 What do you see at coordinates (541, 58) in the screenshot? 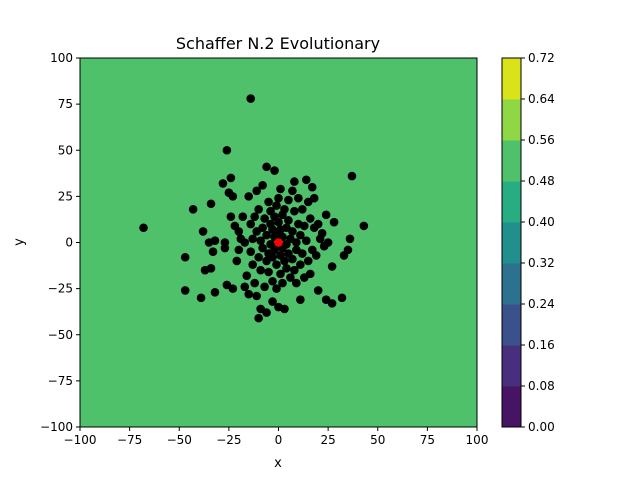
I see `colorbar-tick-label: 0.72` at bounding box center [541, 58].